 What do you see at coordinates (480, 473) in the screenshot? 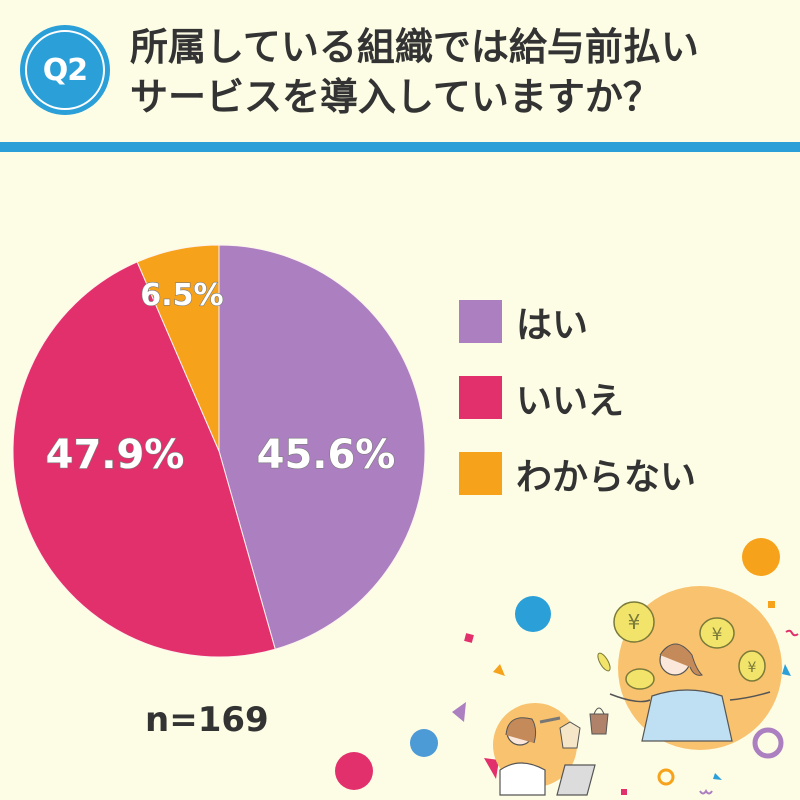
I see `legend-swatch-unknown` at bounding box center [480, 473].